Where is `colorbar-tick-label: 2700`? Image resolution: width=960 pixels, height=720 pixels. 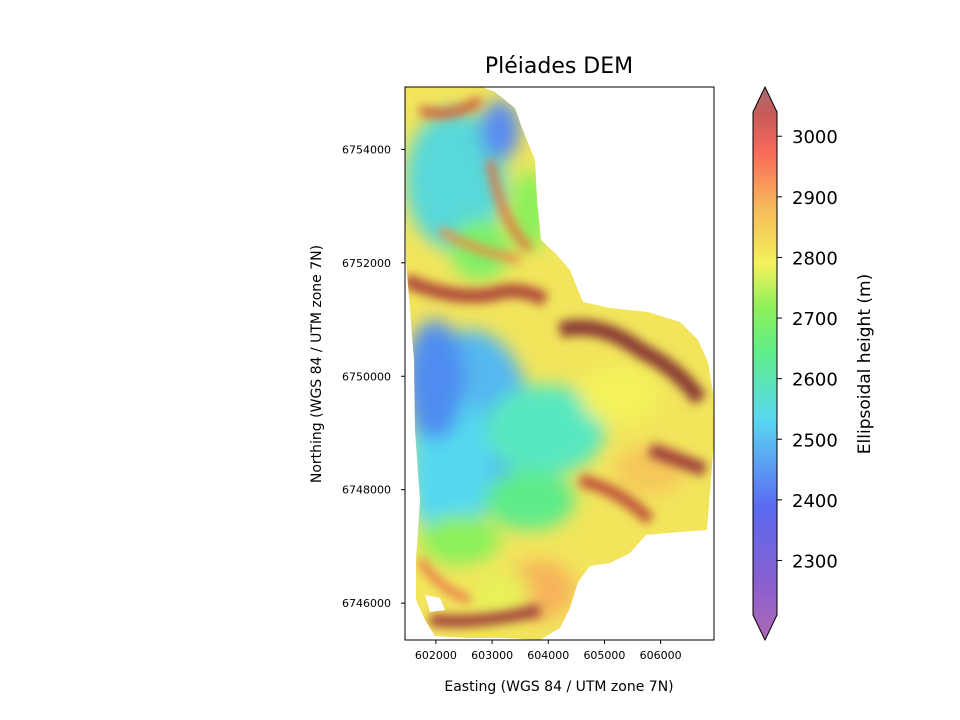 colorbar-tick-label: 2700 is located at coordinates (815, 319).